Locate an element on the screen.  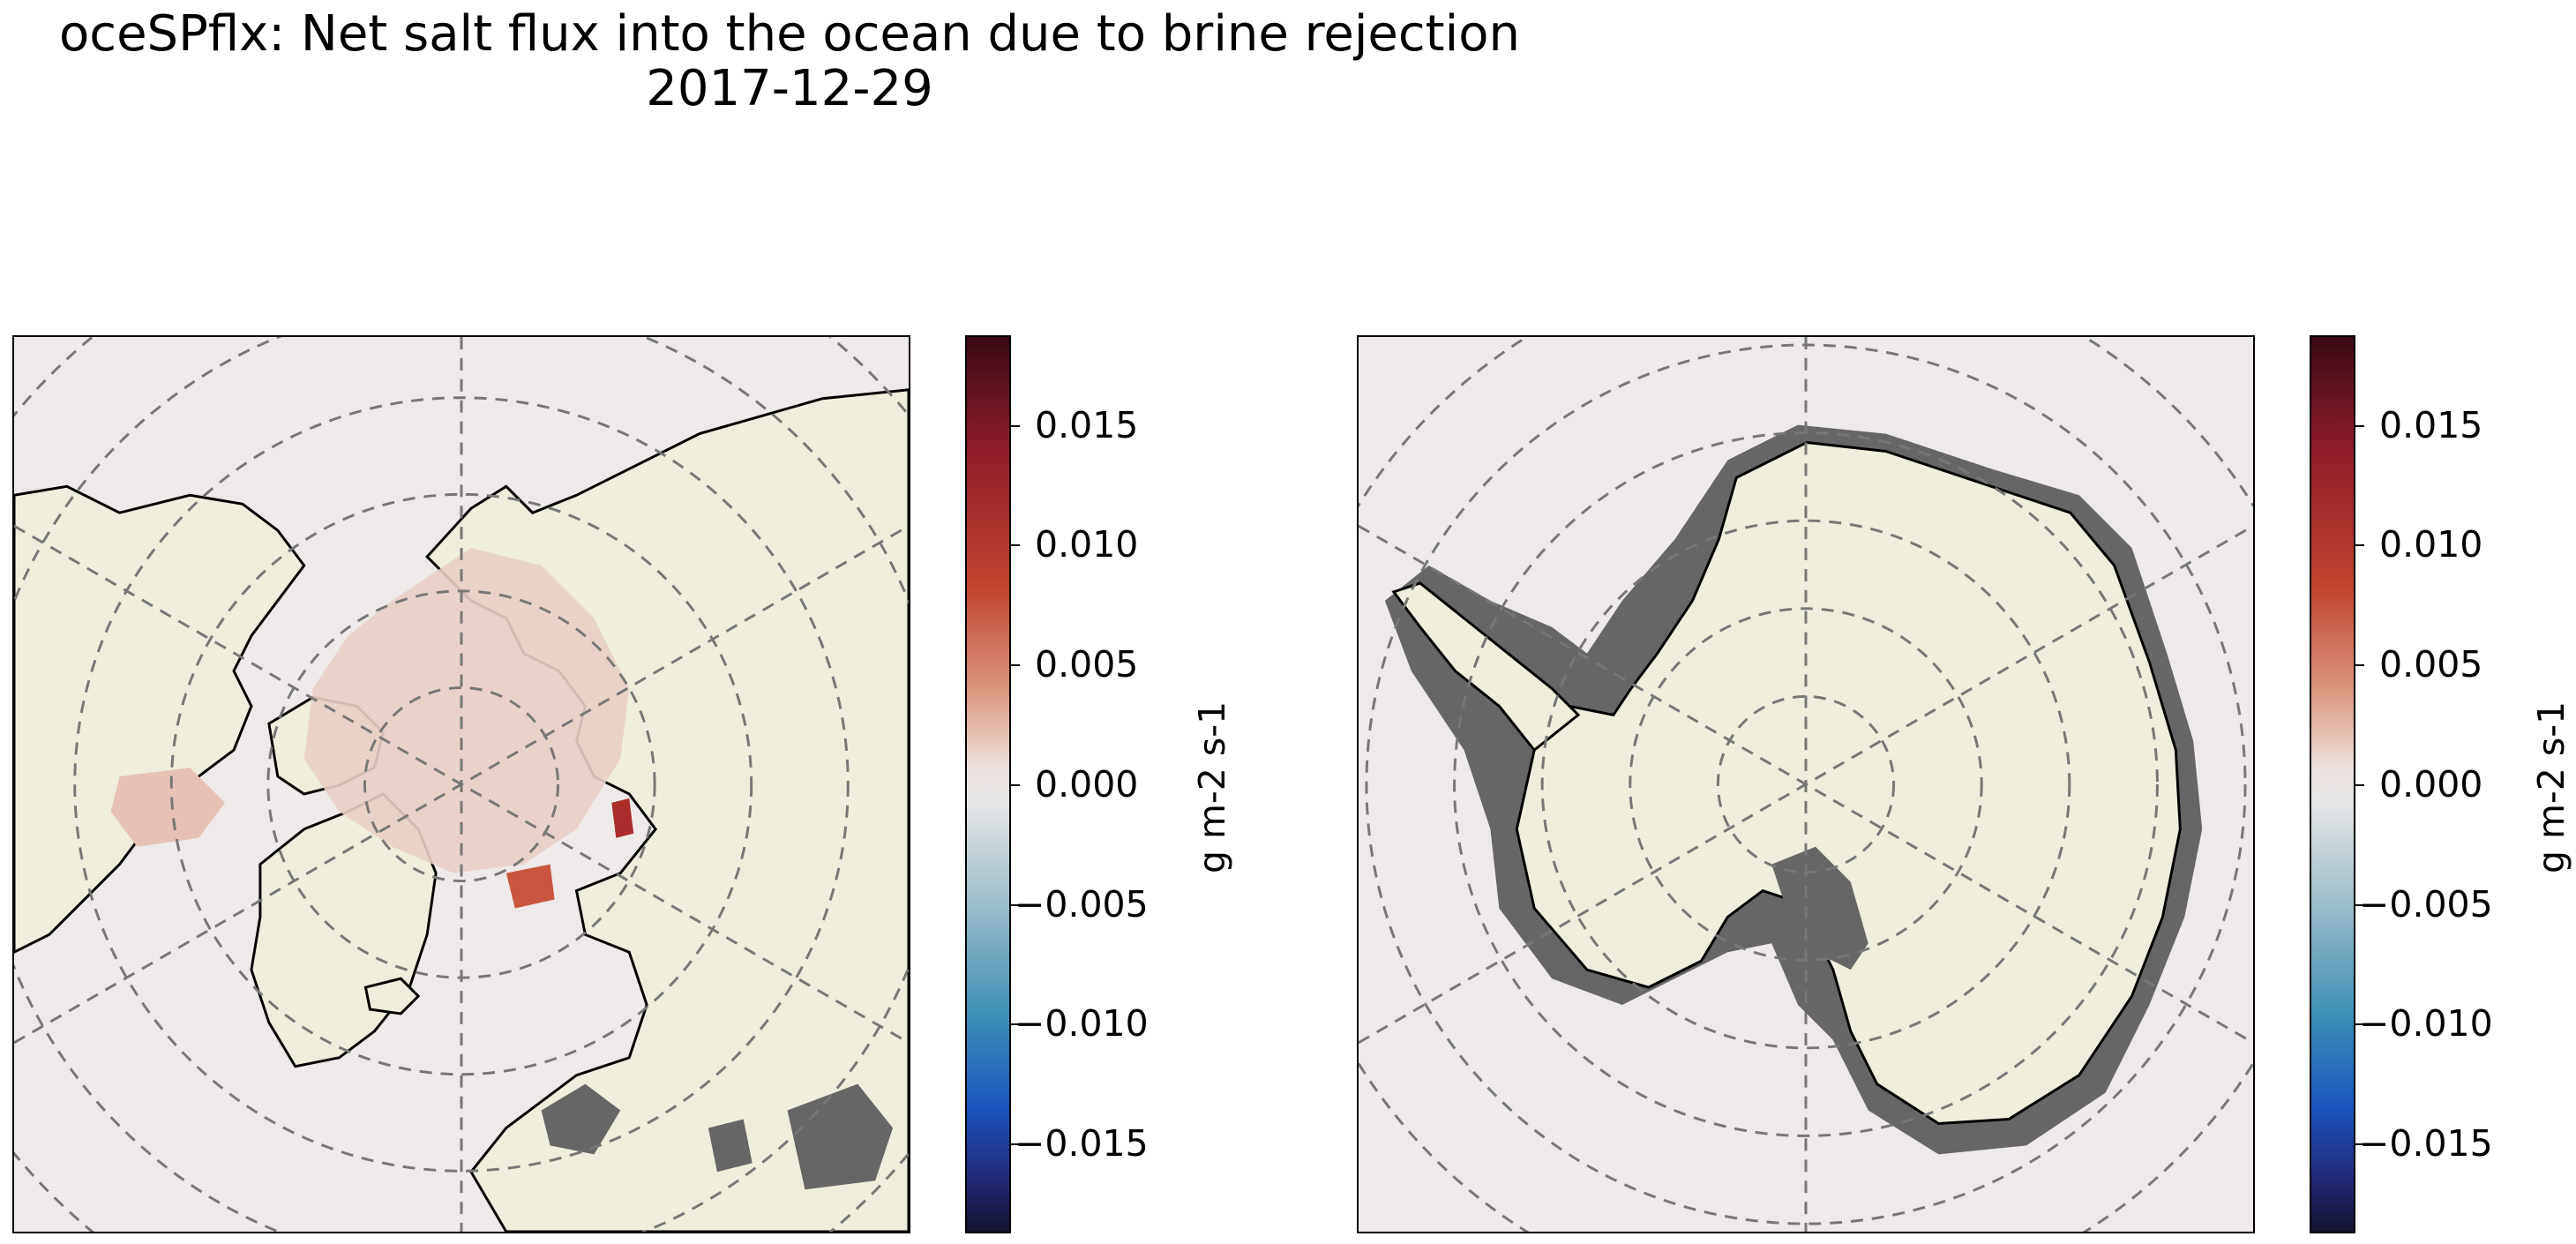
south-cbar-label-1: 0.010 is located at coordinates (2431, 545).